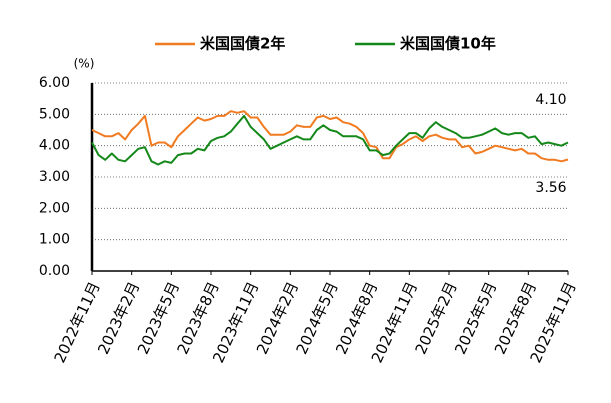 The image size is (611, 403). Describe the element at coordinates (54, 240) in the screenshot. I see `y-tick-label: 1.00` at that location.